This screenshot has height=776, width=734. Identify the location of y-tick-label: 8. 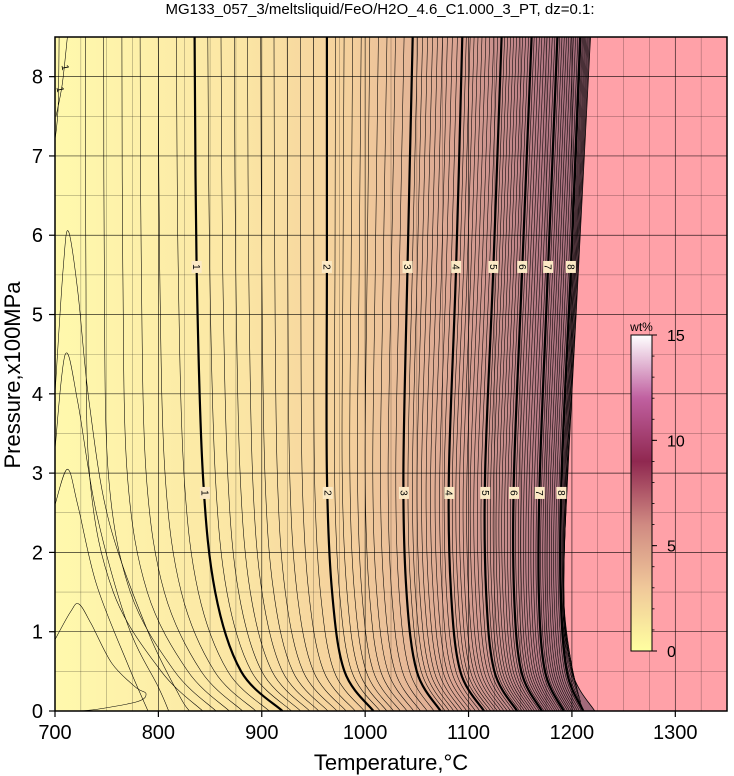
(37, 78).